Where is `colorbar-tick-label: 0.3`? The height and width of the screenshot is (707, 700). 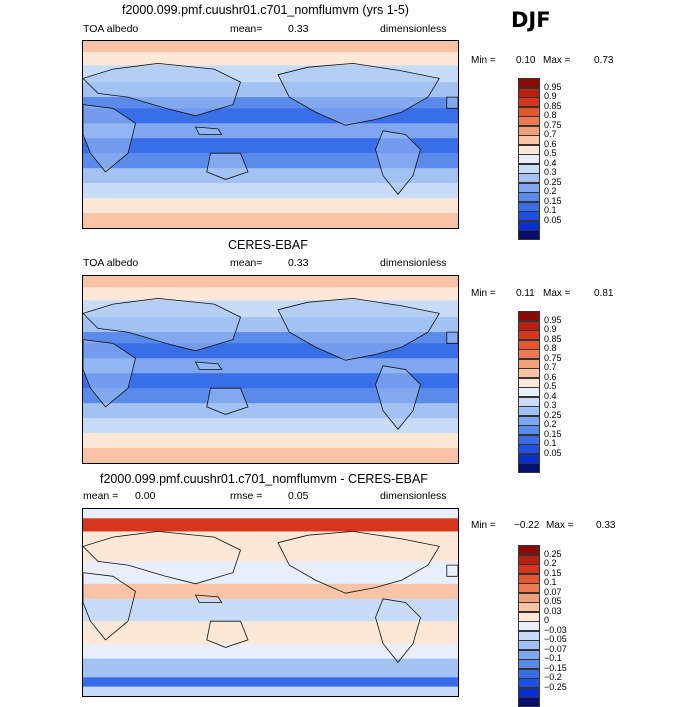
colorbar-tick-label: 0.3 is located at coordinates (550, 172).